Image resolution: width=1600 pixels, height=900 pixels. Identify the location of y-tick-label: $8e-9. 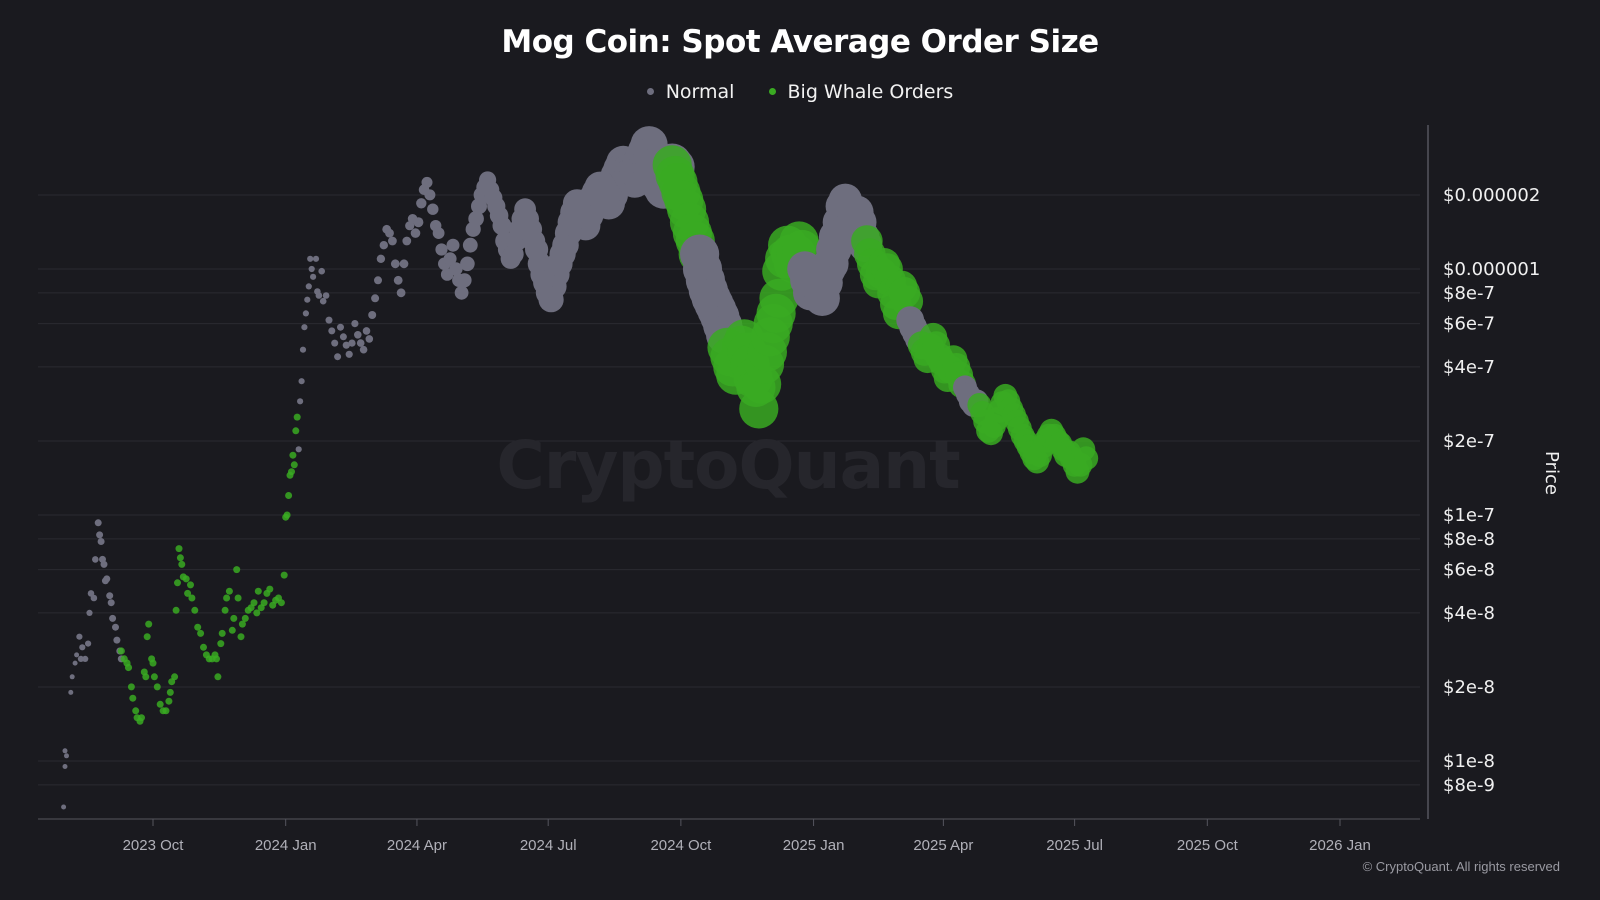
(1469, 785).